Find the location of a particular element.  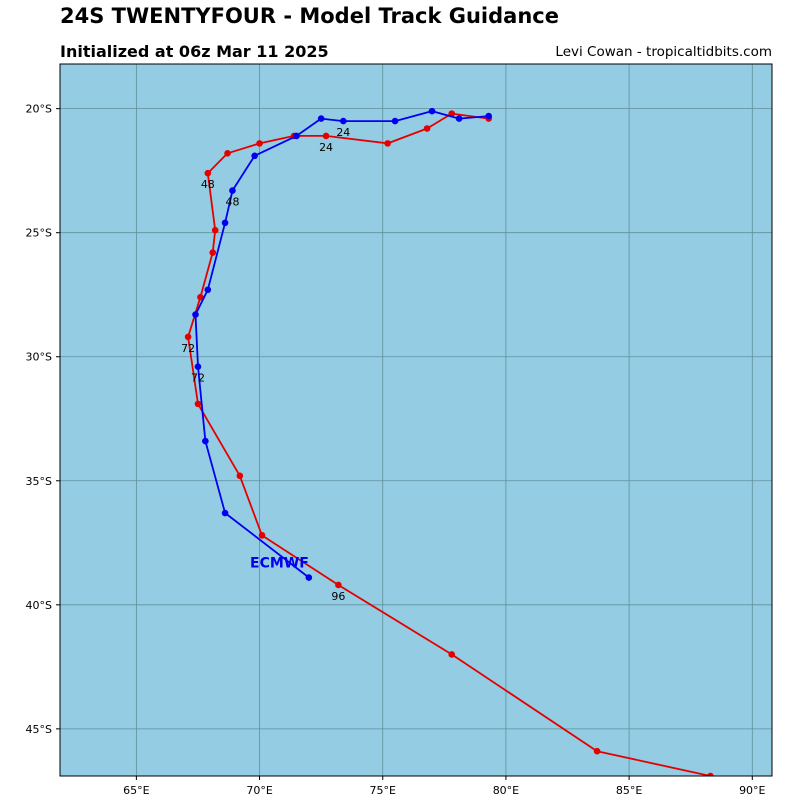

ecmwf-hour-label: 72 is located at coordinates (198, 378).